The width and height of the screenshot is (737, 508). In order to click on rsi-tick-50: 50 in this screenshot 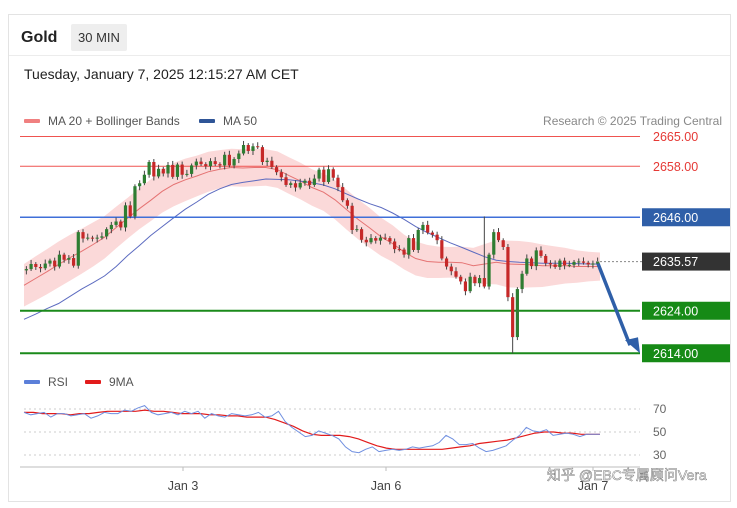, I will do `click(660, 432)`.